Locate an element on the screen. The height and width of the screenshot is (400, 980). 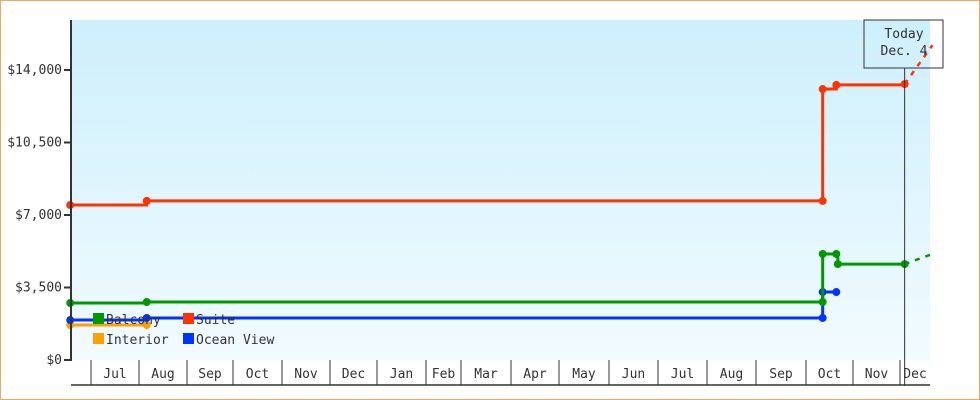
y-tick-label: $7,000 is located at coordinates (38, 215).